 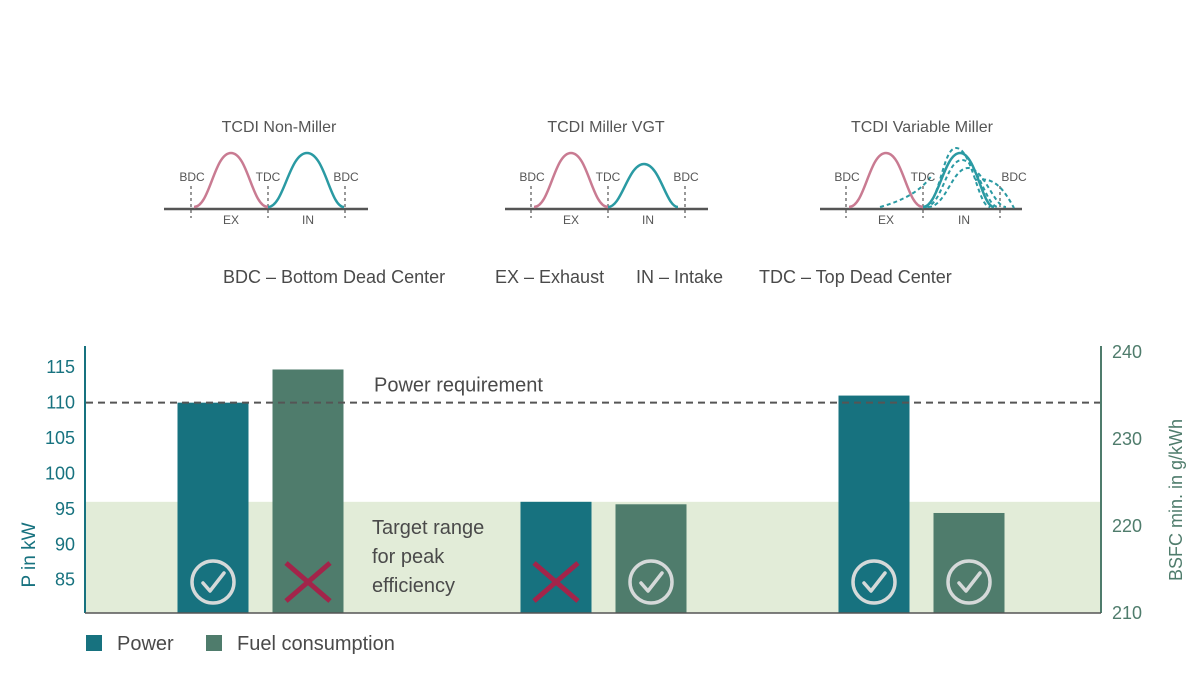 I want to click on definition-in: IN – Intake, so click(x=679, y=277).